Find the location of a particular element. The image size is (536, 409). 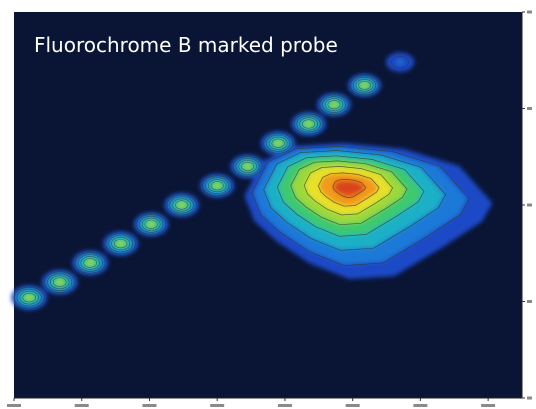

main-peak-core is located at coordinates (348, 188).